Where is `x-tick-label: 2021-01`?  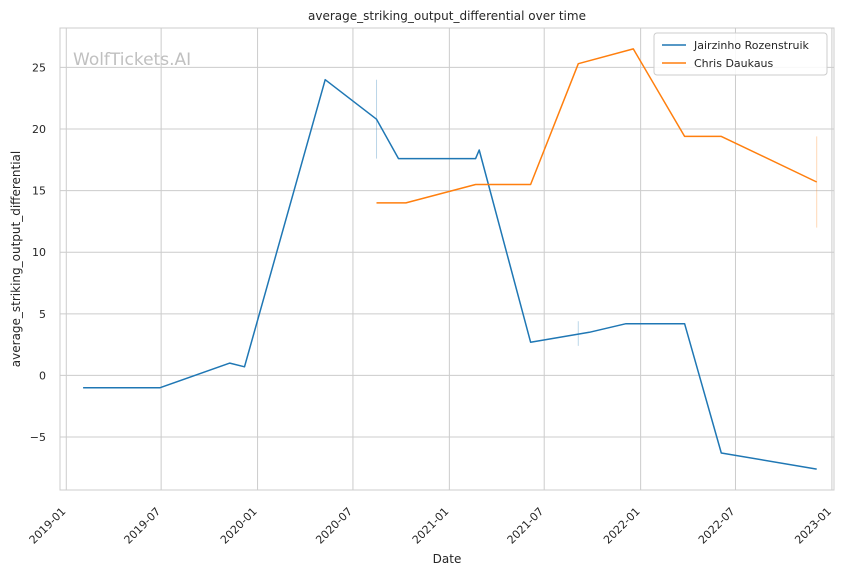 x-tick-label: 2021-01 is located at coordinates (431, 526).